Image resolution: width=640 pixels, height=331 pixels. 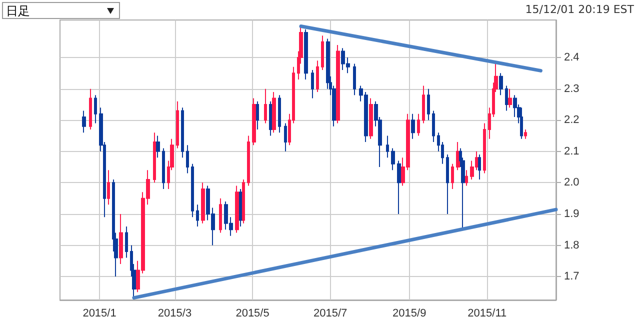 What do you see at coordinates (409, 314) in the screenshot?
I see `x-tick-label: 2015/9` at bounding box center [409, 314].